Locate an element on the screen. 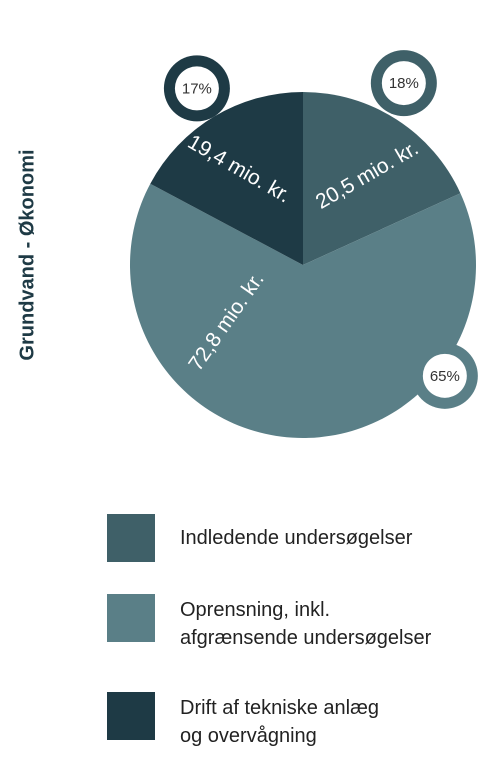 This screenshot has width=487, height=765. legend-label: Indledende undersøgelser is located at coordinates (296, 538).